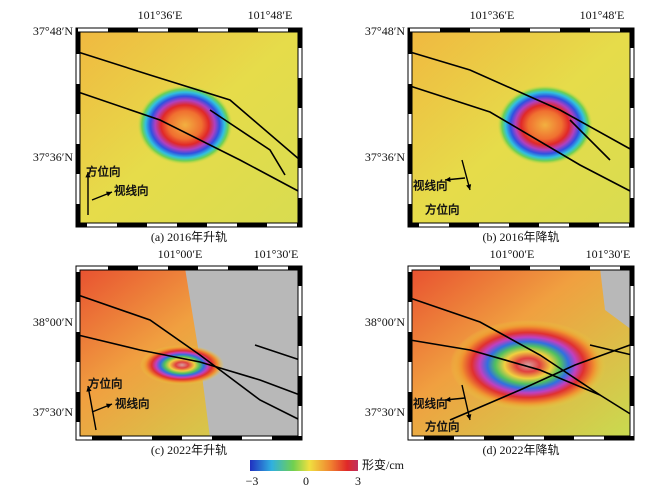  I want to click on caption: (a) 2016年升轨, so click(189, 237).